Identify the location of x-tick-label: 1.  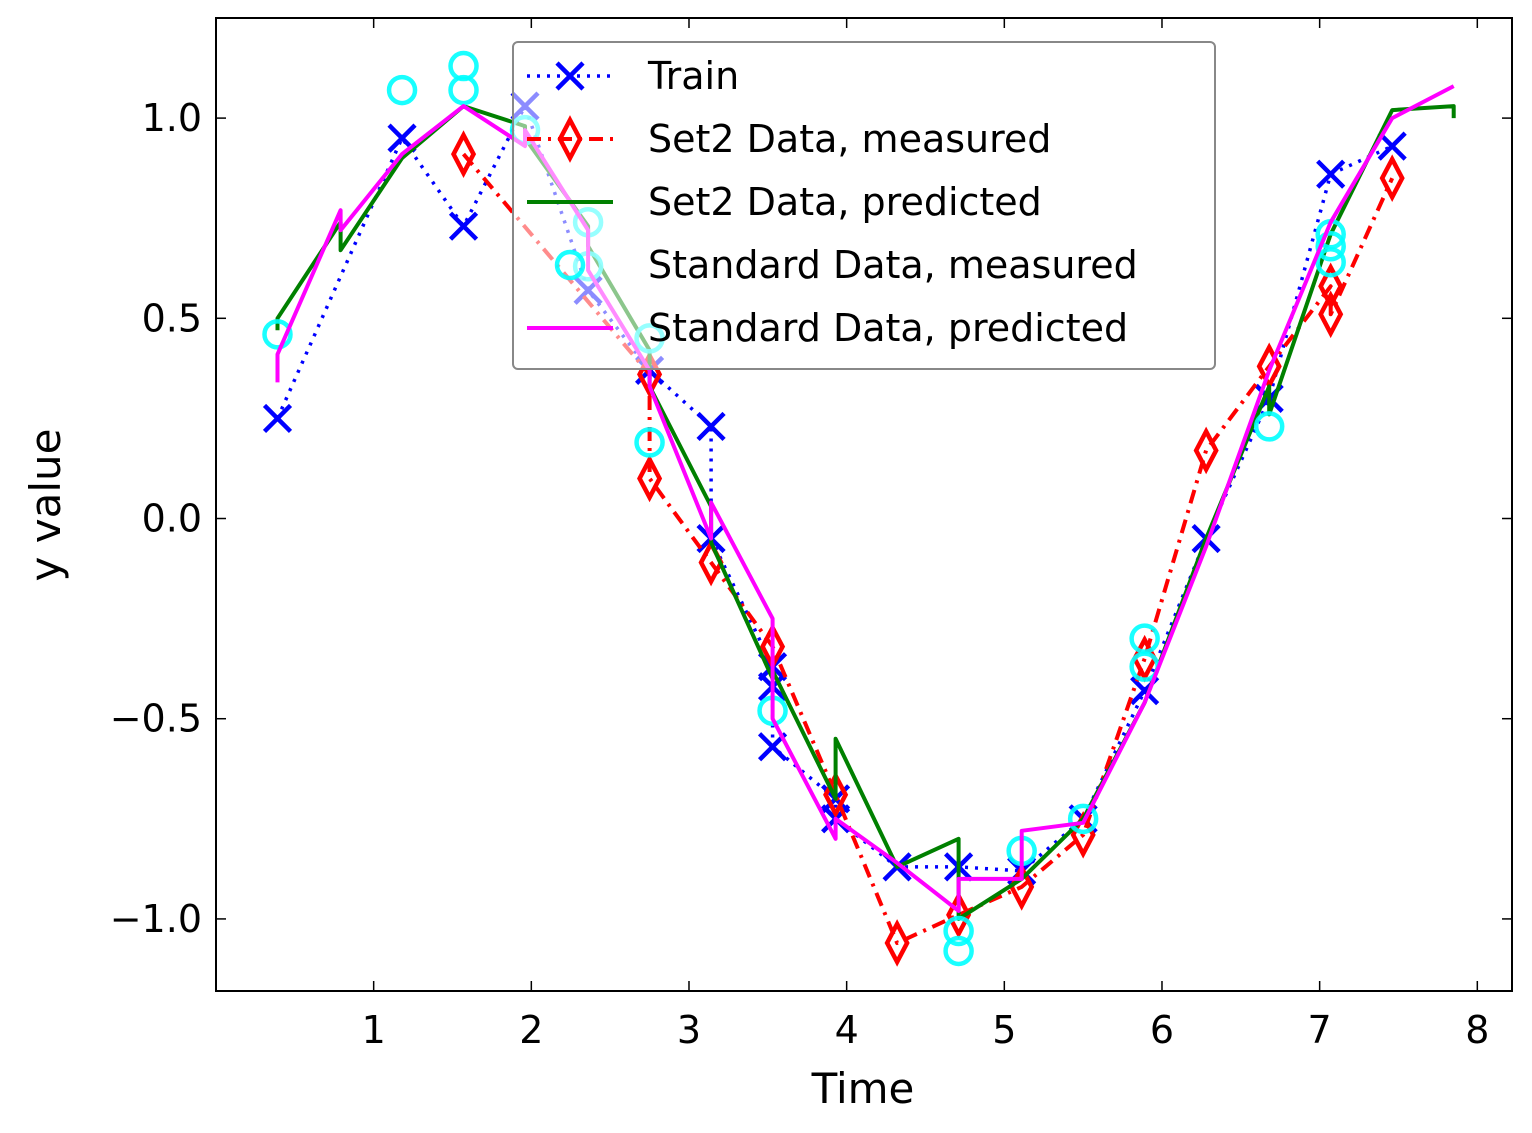
(374, 1030).